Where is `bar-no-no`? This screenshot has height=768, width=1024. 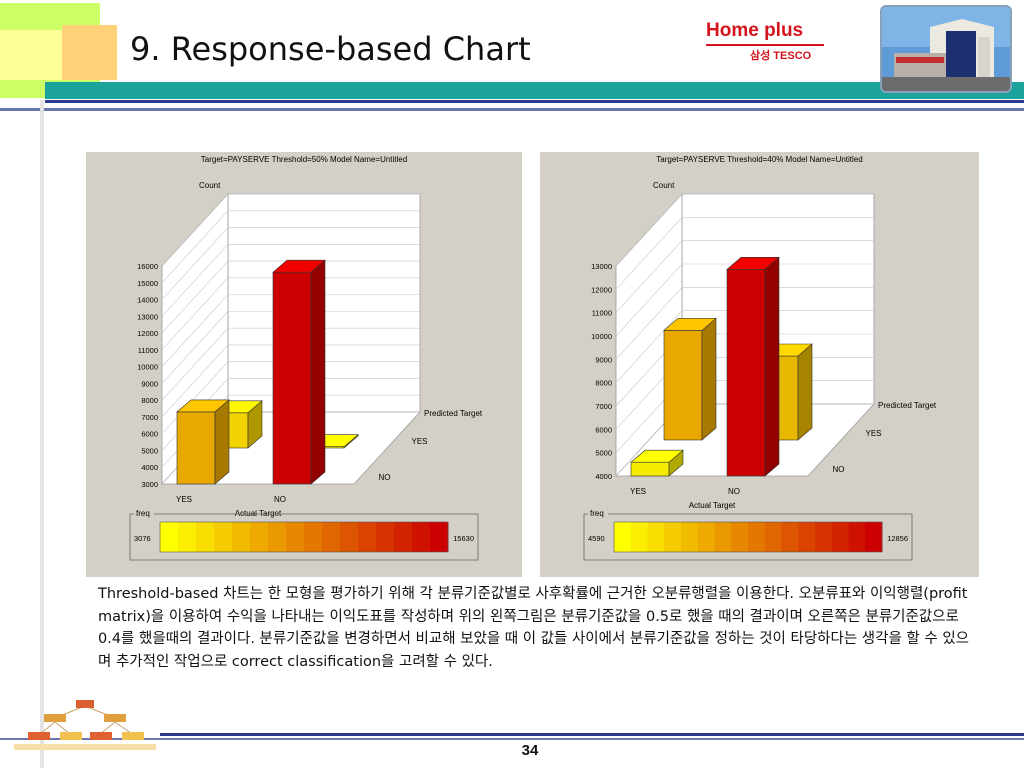 bar-no-no is located at coordinates (753, 366).